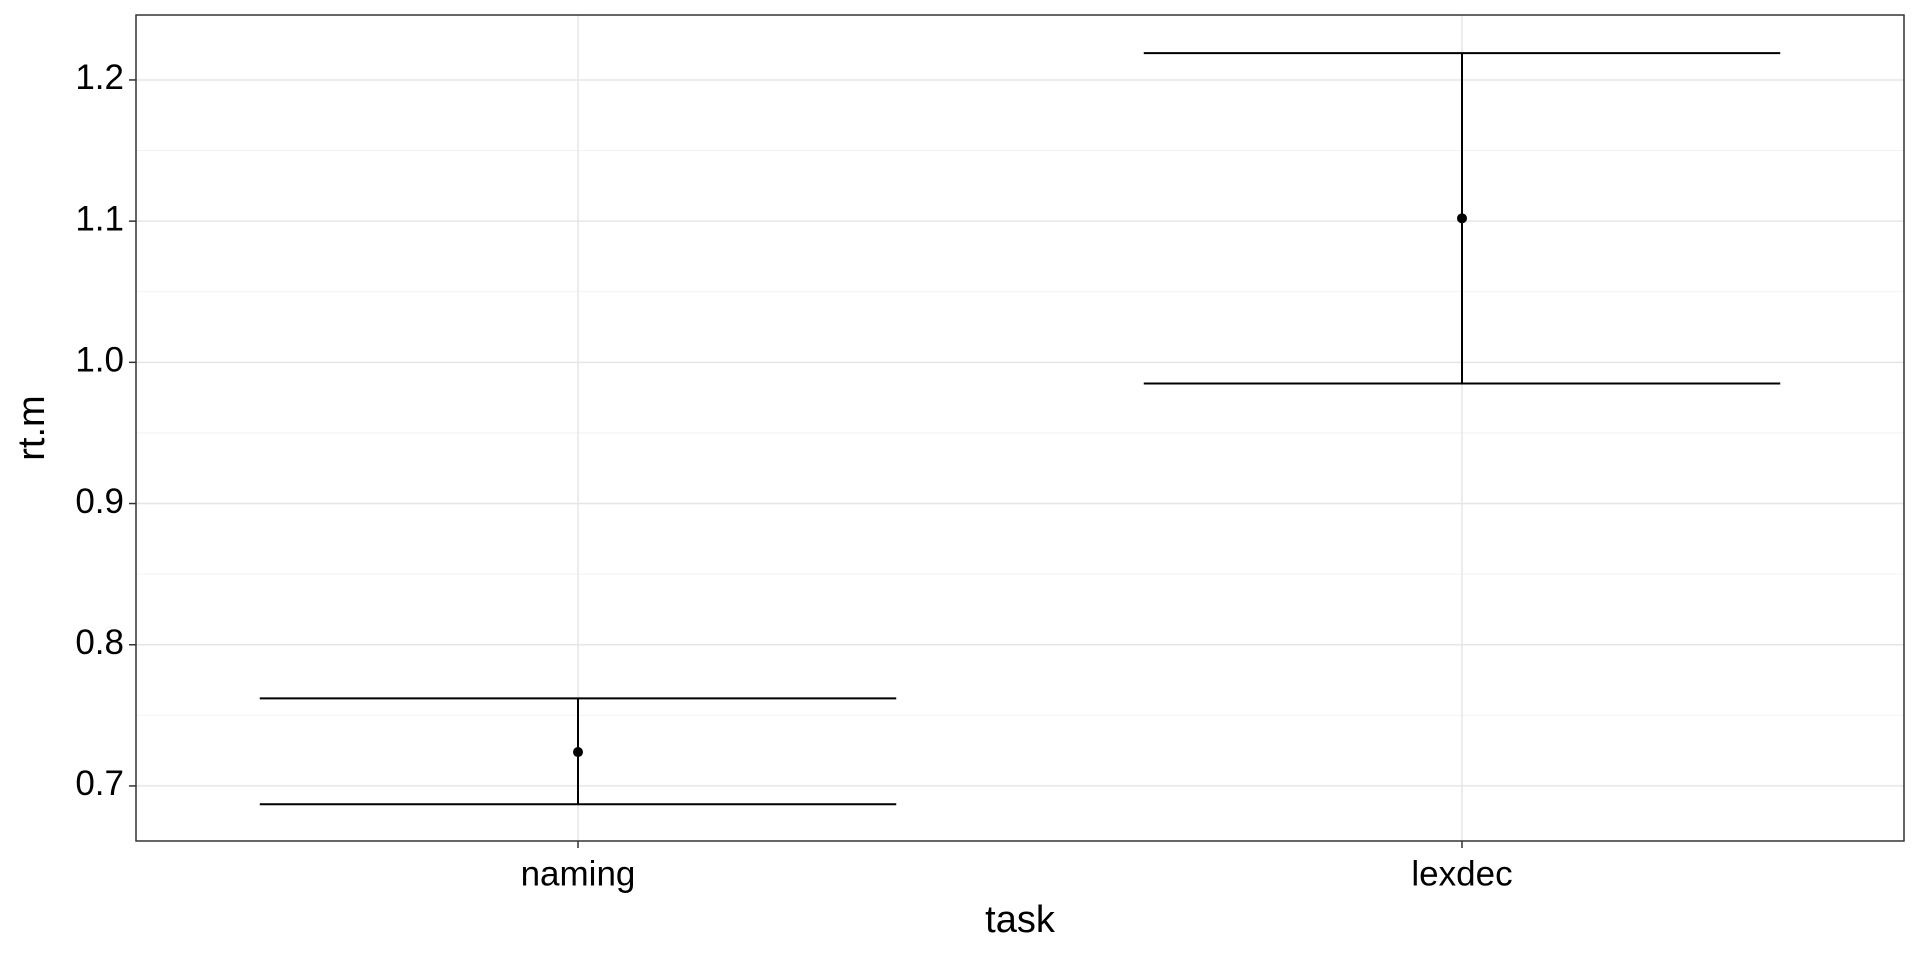 This screenshot has height=960, width=1920. I want to click on y-tick-label: 0.9, so click(99, 501).